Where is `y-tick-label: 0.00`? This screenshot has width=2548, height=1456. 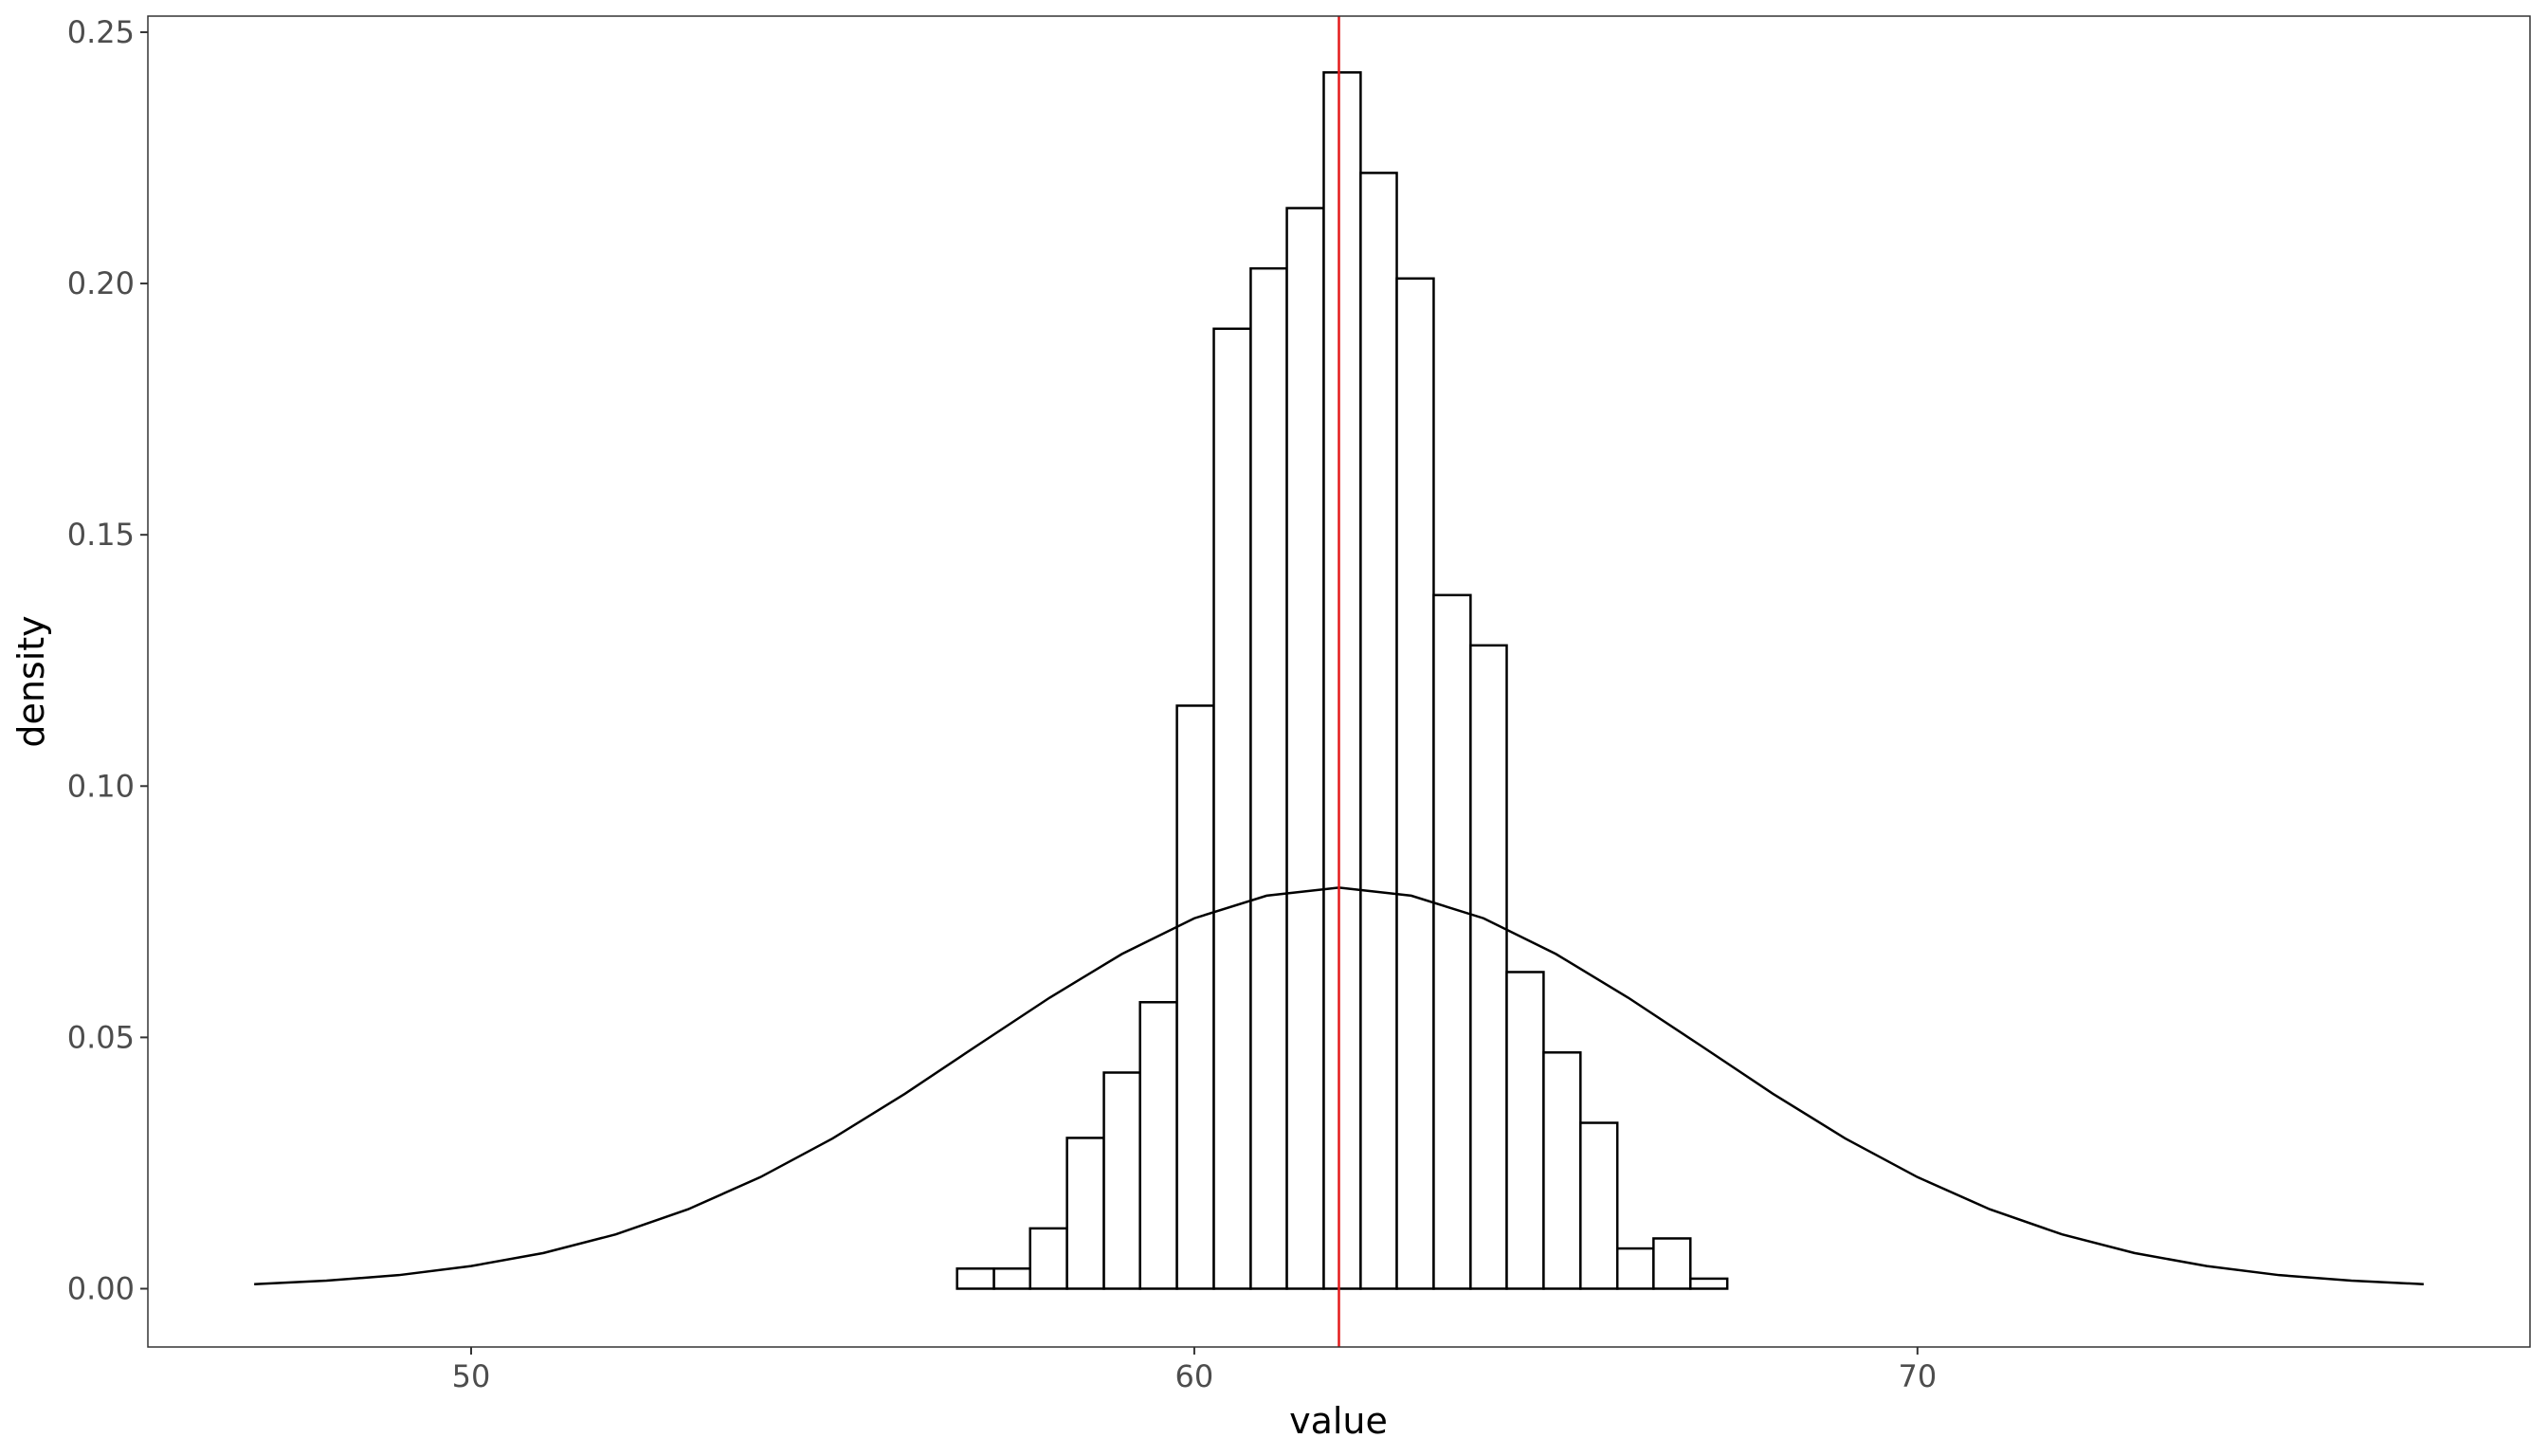 y-tick-label: 0.00 is located at coordinates (101, 1288).